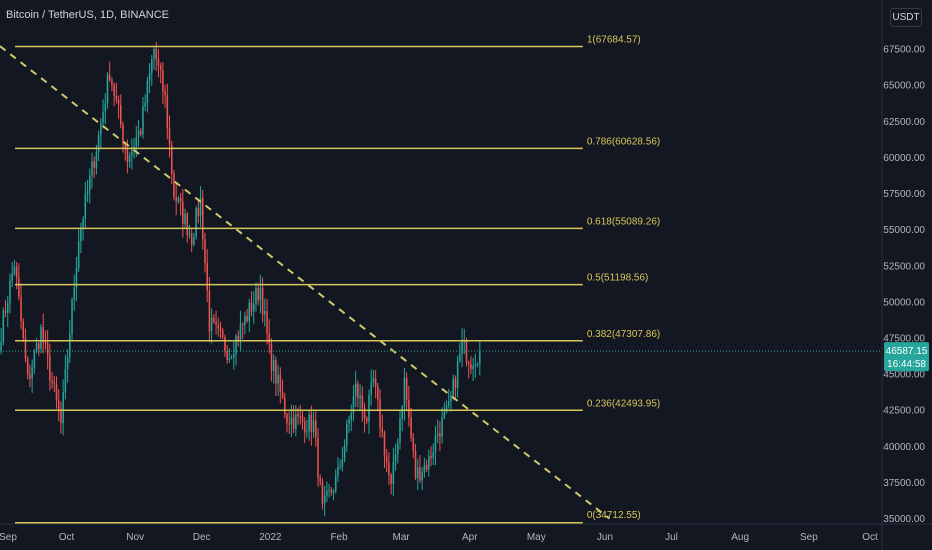 The image size is (932, 550). I want to click on fib-level-label: 0.786(60628.56), so click(623, 141).